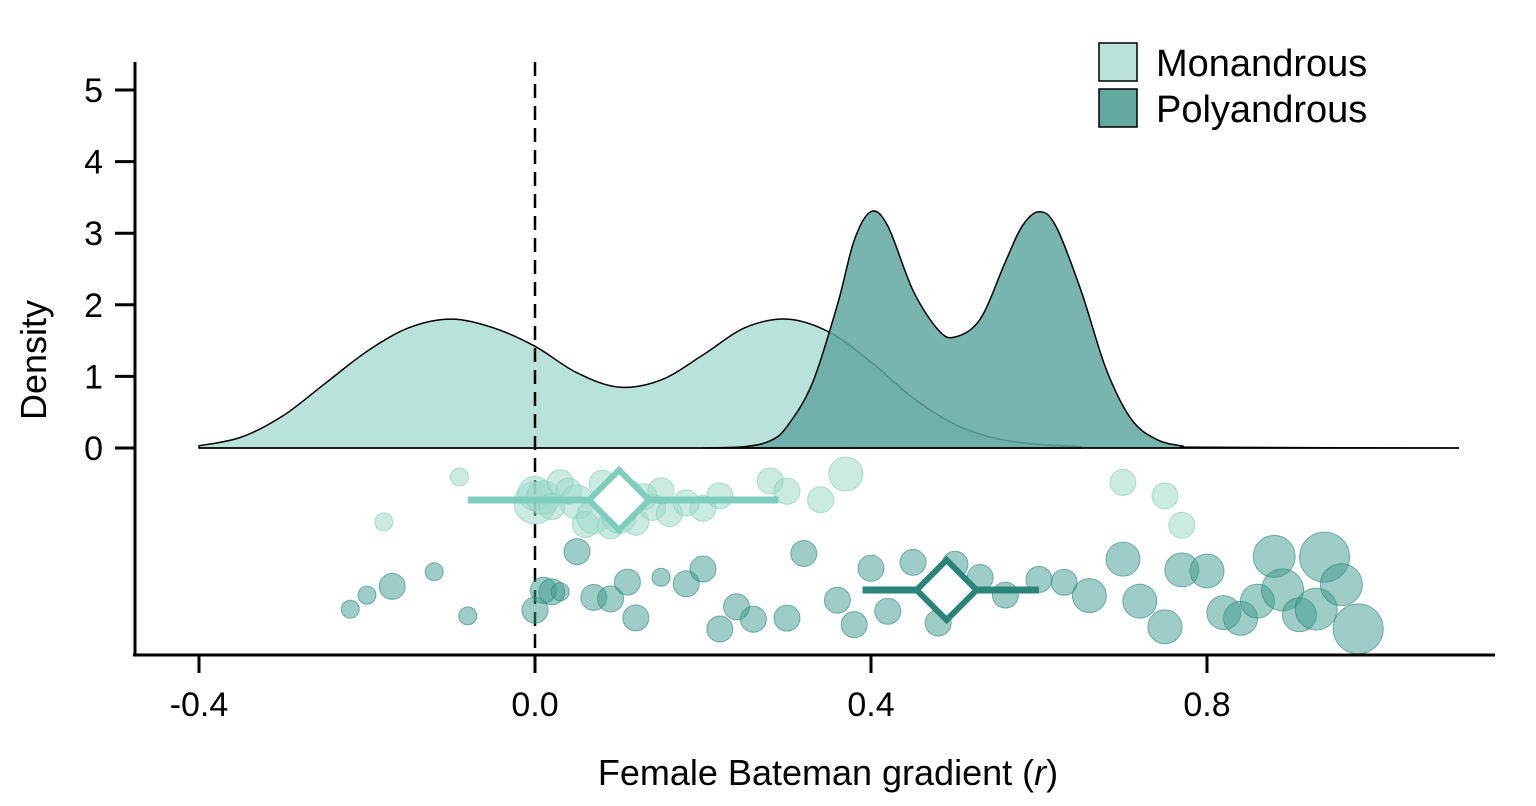 The width and height of the screenshot is (1536, 806). I want to click on y-tick-label: 0, so click(93, 449).